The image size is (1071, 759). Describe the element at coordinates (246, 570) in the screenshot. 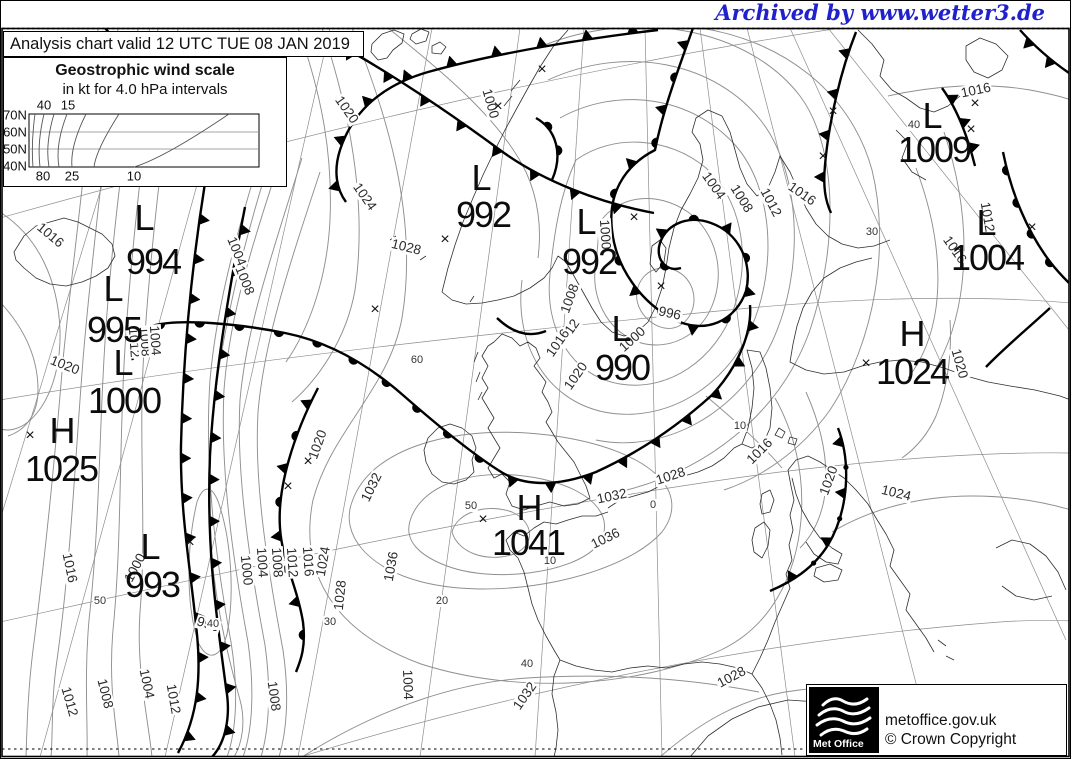

I see `isobar-label: 1000` at that location.